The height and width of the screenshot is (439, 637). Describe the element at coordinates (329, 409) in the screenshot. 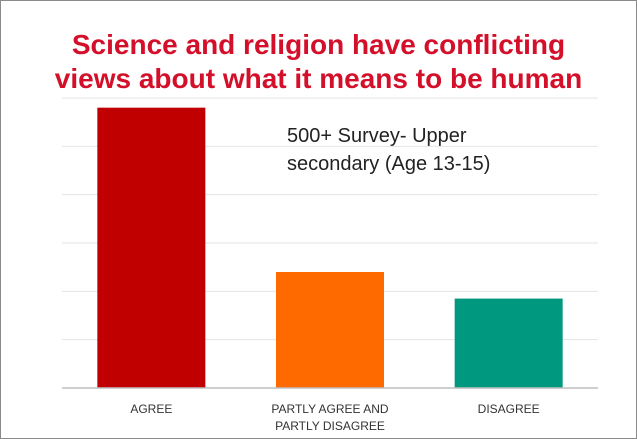

I see `x-tick-label: PARTLY AGREE AND` at that location.